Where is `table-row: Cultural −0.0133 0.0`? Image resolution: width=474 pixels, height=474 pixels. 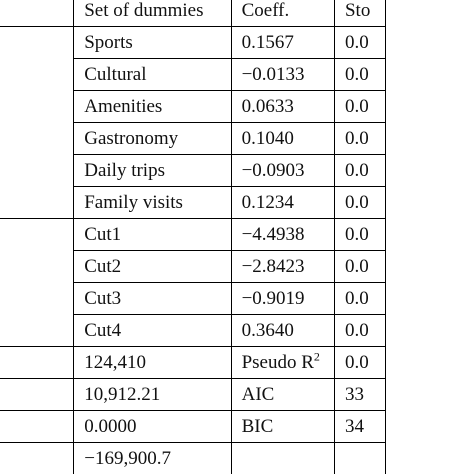 table-row: Cultural −0.0133 0.0 is located at coordinates (193, 74).